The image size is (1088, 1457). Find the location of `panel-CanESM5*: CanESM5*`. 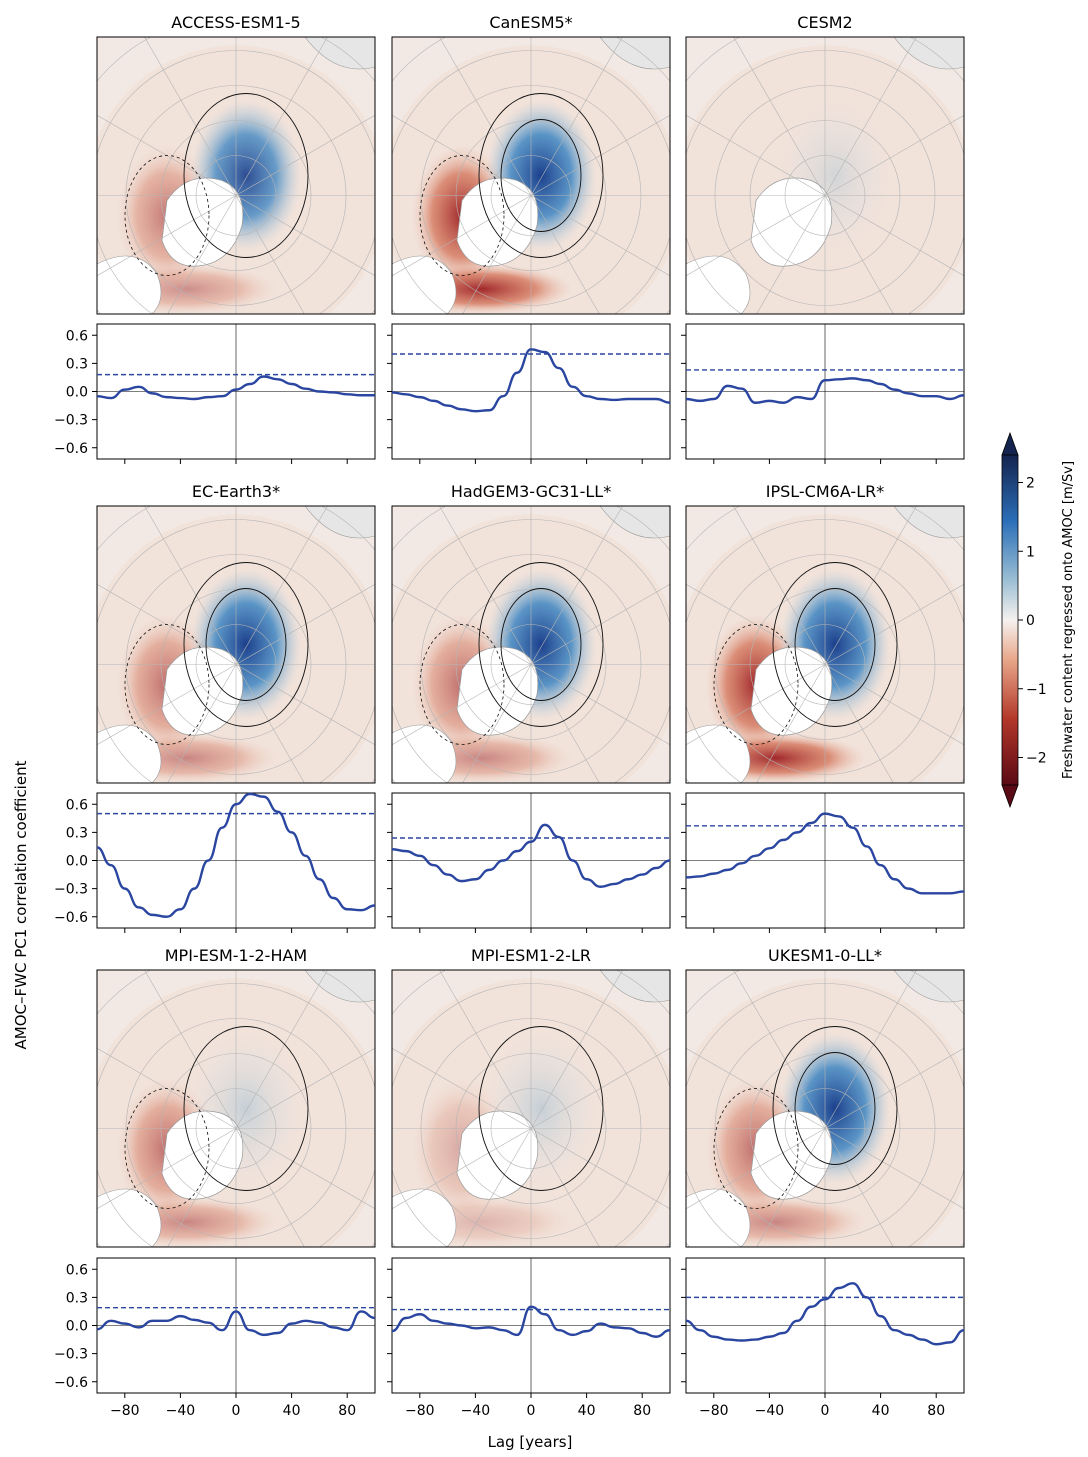

panel-CanESM5*: CanESM5* is located at coordinates (529, 238).